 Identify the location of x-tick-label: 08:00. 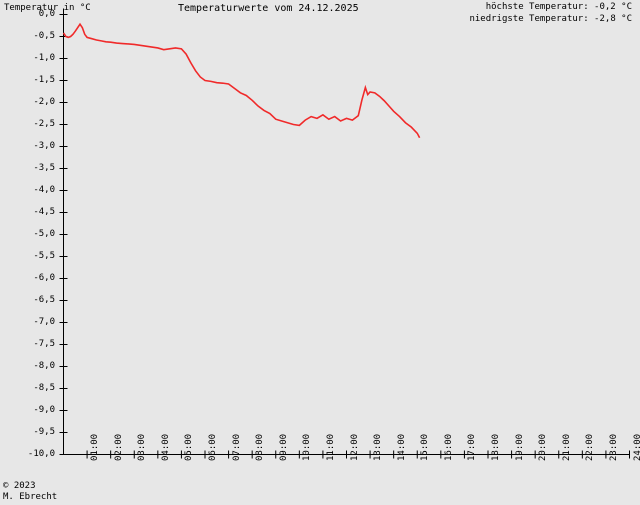
(260, 447).